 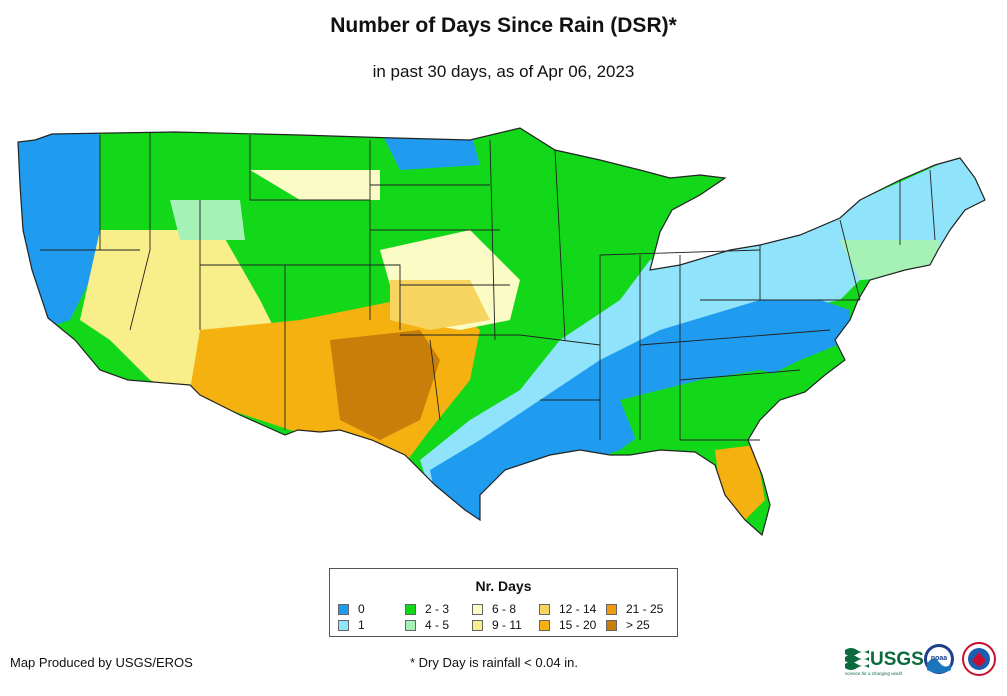 I want to click on legend-label: 0, so click(x=361, y=609).